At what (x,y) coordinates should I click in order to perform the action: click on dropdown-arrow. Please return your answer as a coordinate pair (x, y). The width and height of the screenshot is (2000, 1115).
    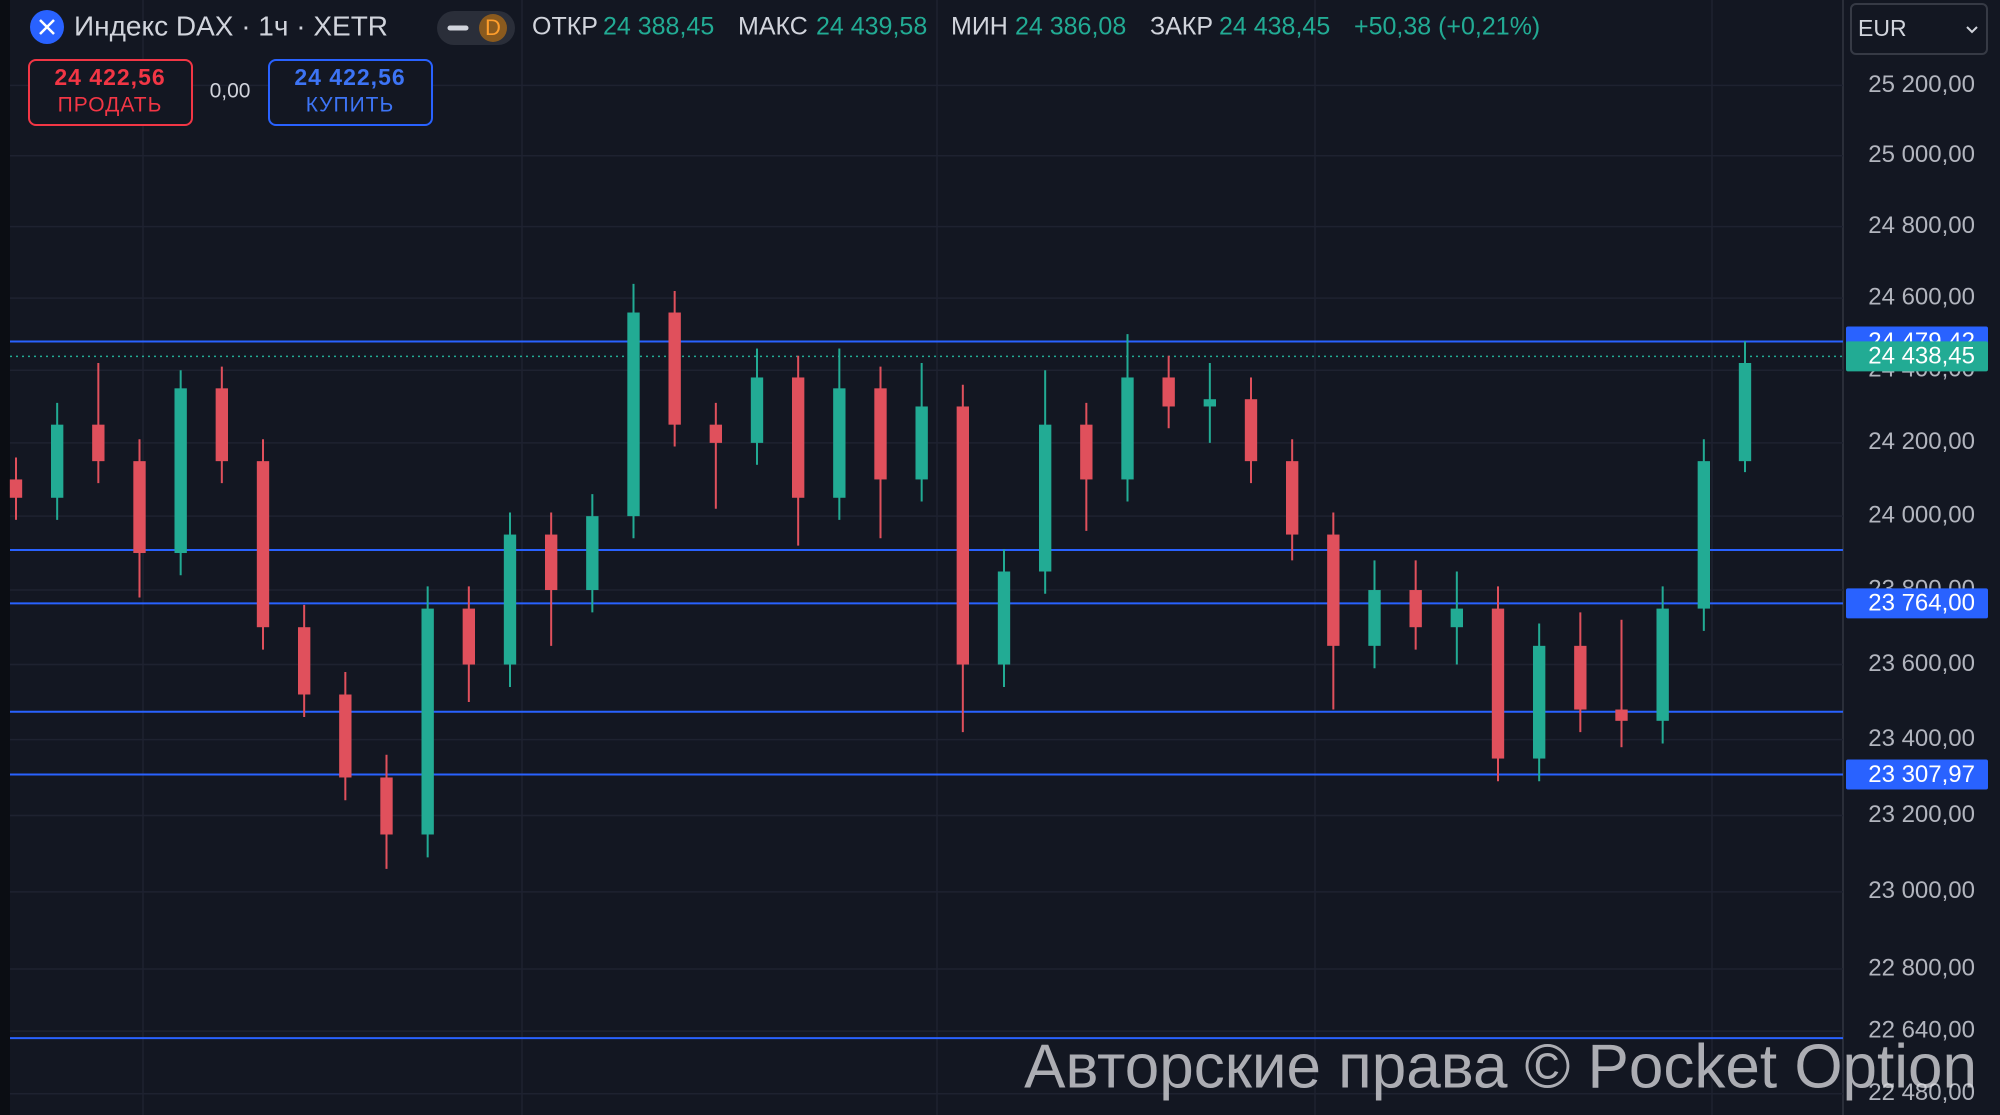
    Looking at the image, I should click on (1972, 30).